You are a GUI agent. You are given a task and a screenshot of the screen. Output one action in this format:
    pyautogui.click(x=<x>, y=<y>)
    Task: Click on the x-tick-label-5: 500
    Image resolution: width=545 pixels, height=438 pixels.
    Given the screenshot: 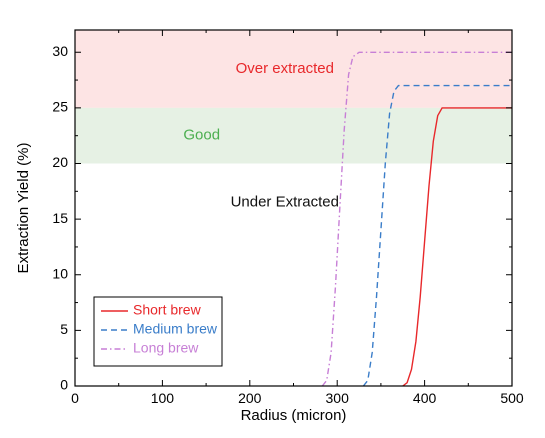 What is the action you would take?
    pyautogui.click(x=512, y=398)
    